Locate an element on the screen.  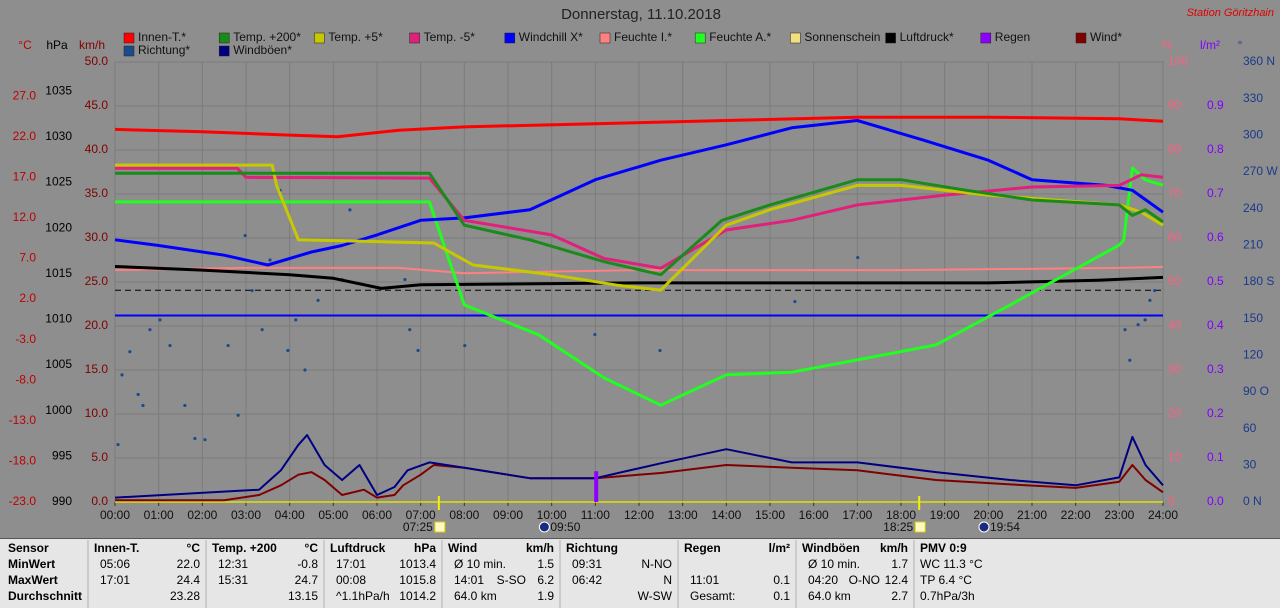
x-tick-label: 10:00 is located at coordinates (552, 515).